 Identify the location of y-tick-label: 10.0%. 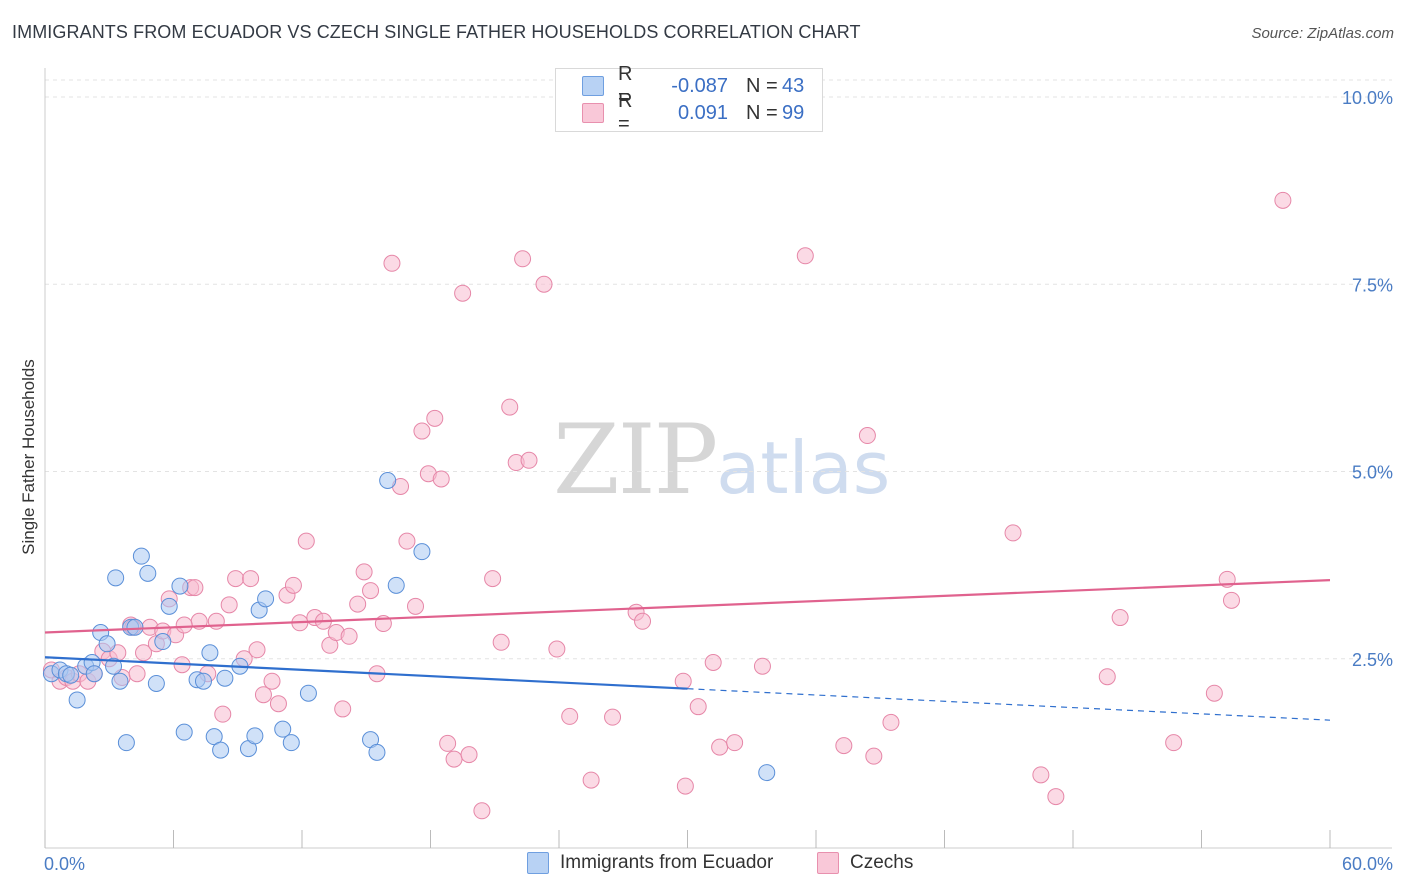
(1367, 98).